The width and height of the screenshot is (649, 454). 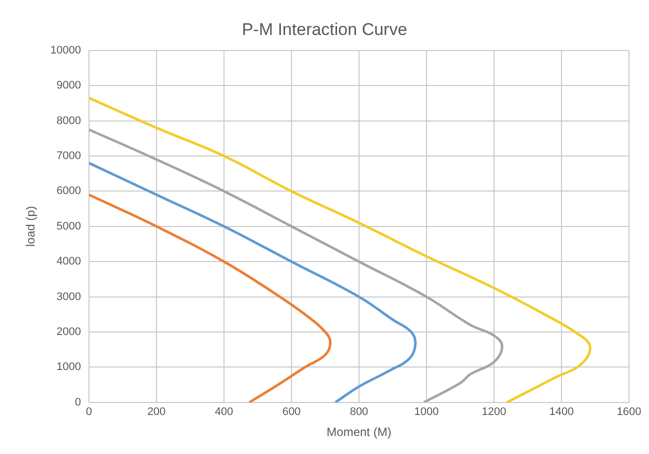 What do you see at coordinates (65, 50) in the screenshot?
I see `y-tick-label: 10000` at bounding box center [65, 50].